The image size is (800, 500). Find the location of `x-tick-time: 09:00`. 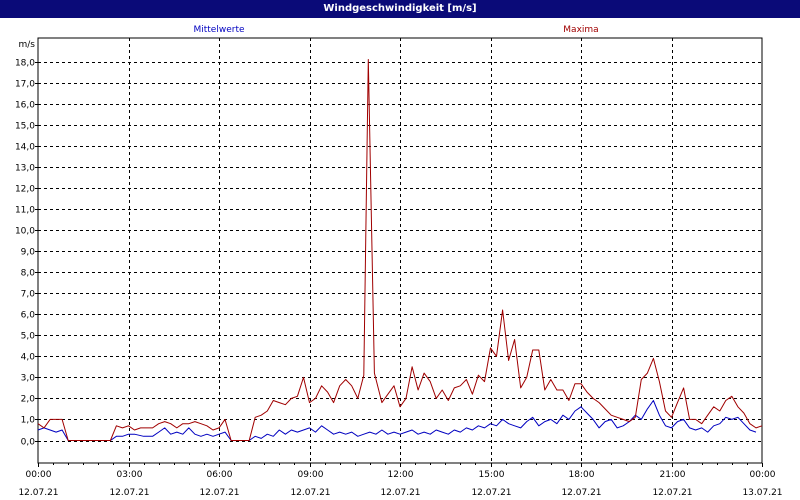

x-tick-time: 09:00 is located at coordinates (311, 475).